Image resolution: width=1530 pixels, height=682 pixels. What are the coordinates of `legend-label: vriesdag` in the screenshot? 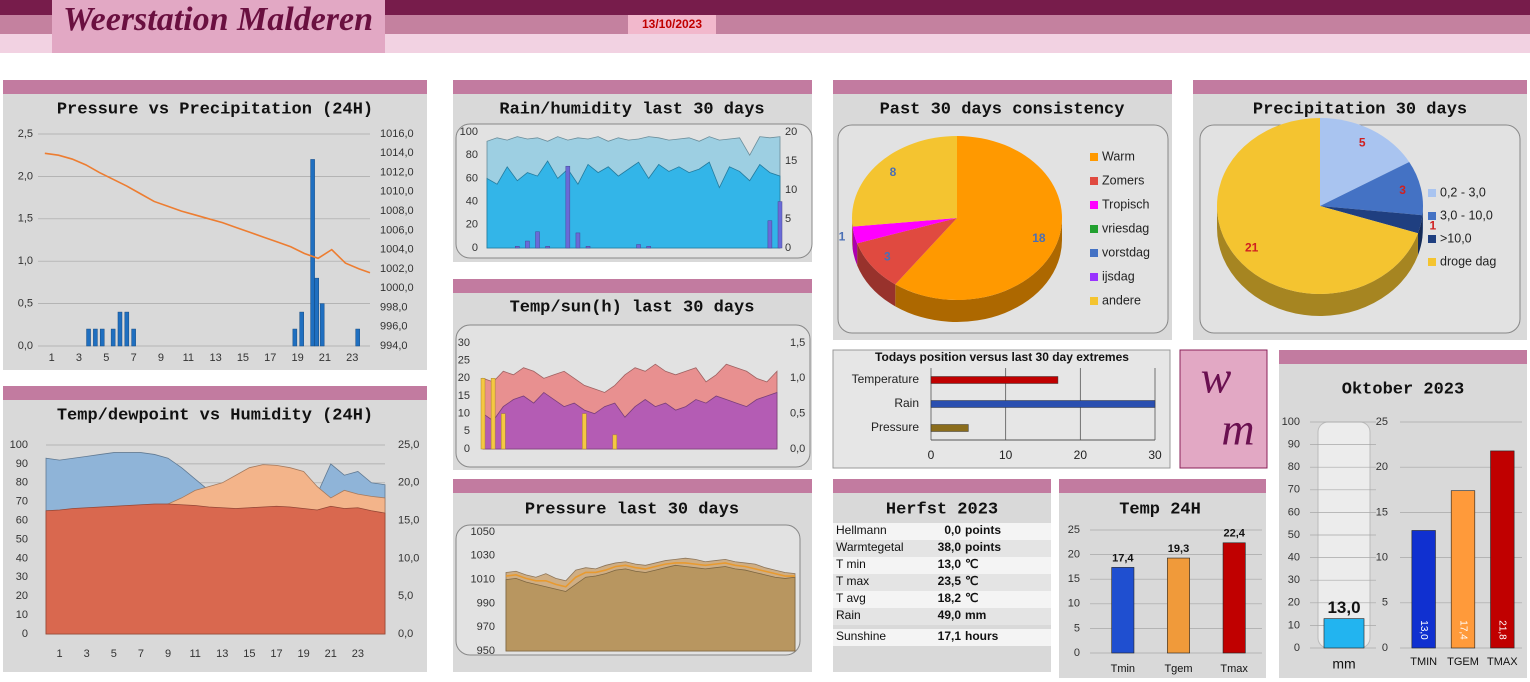 It's located at (1125, 228).